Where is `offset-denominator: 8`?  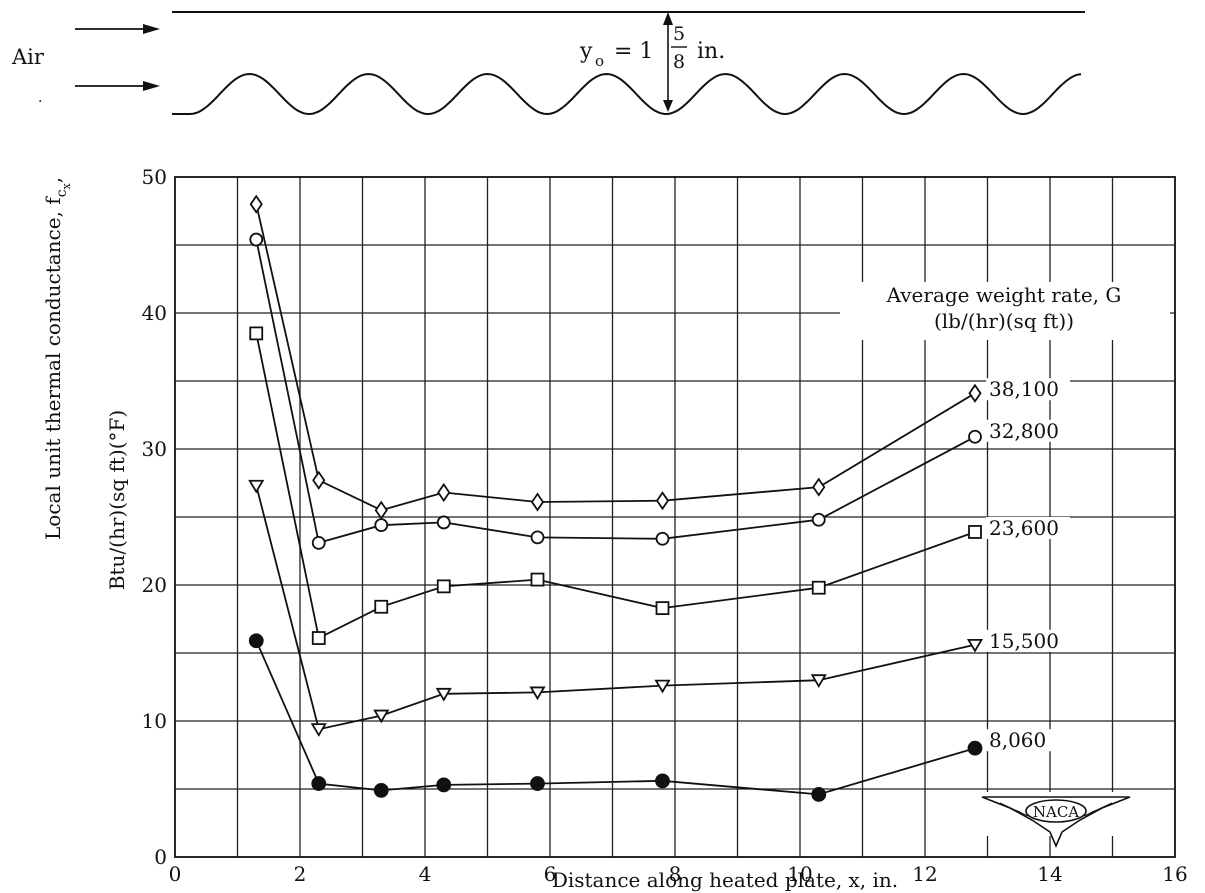
offset-denominator: 8 is located at coordinates (679, 62).